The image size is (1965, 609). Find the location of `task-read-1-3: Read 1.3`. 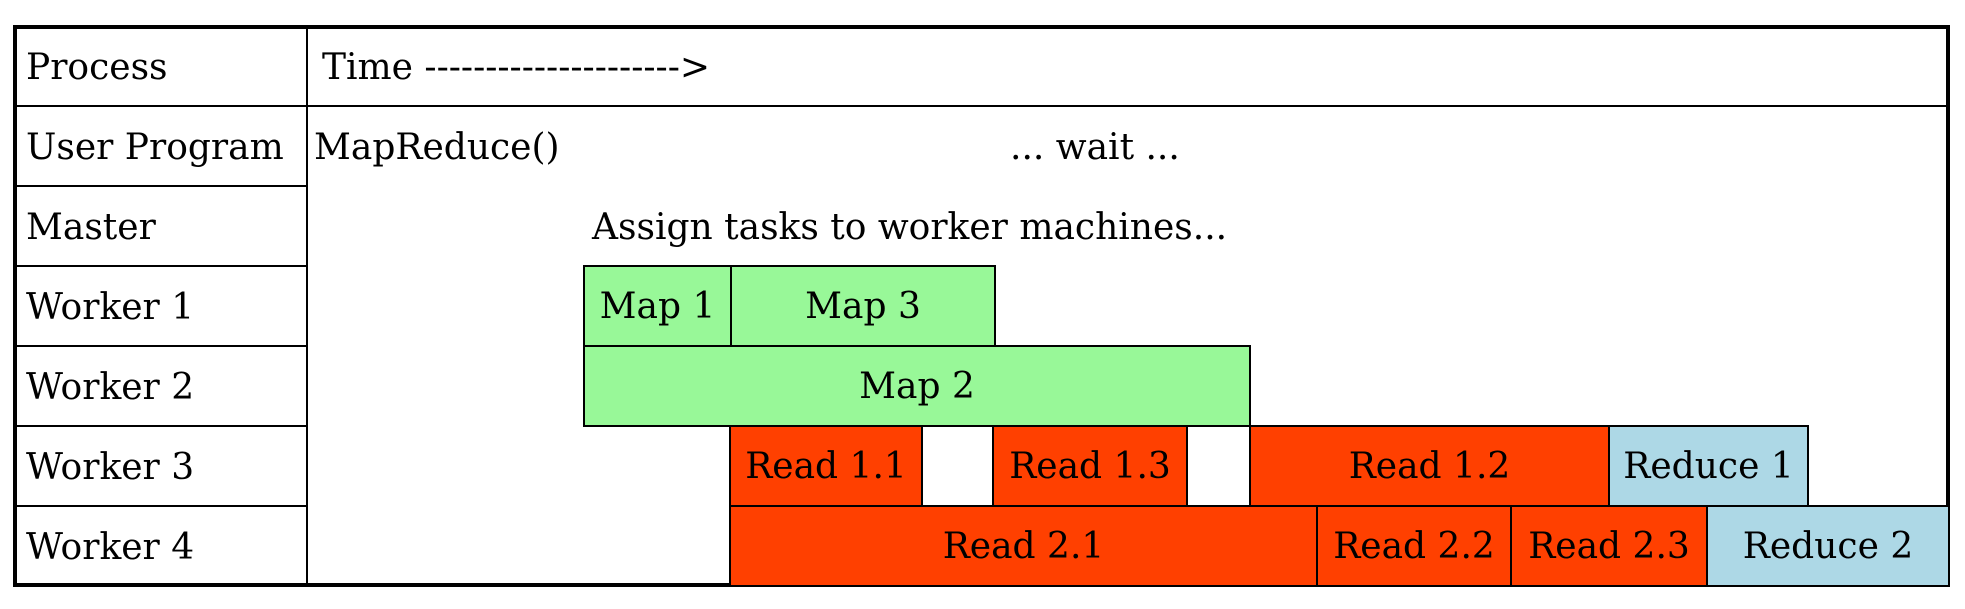

task-read-1-3: Read 1.3 is located at coordinates (1090, 466).